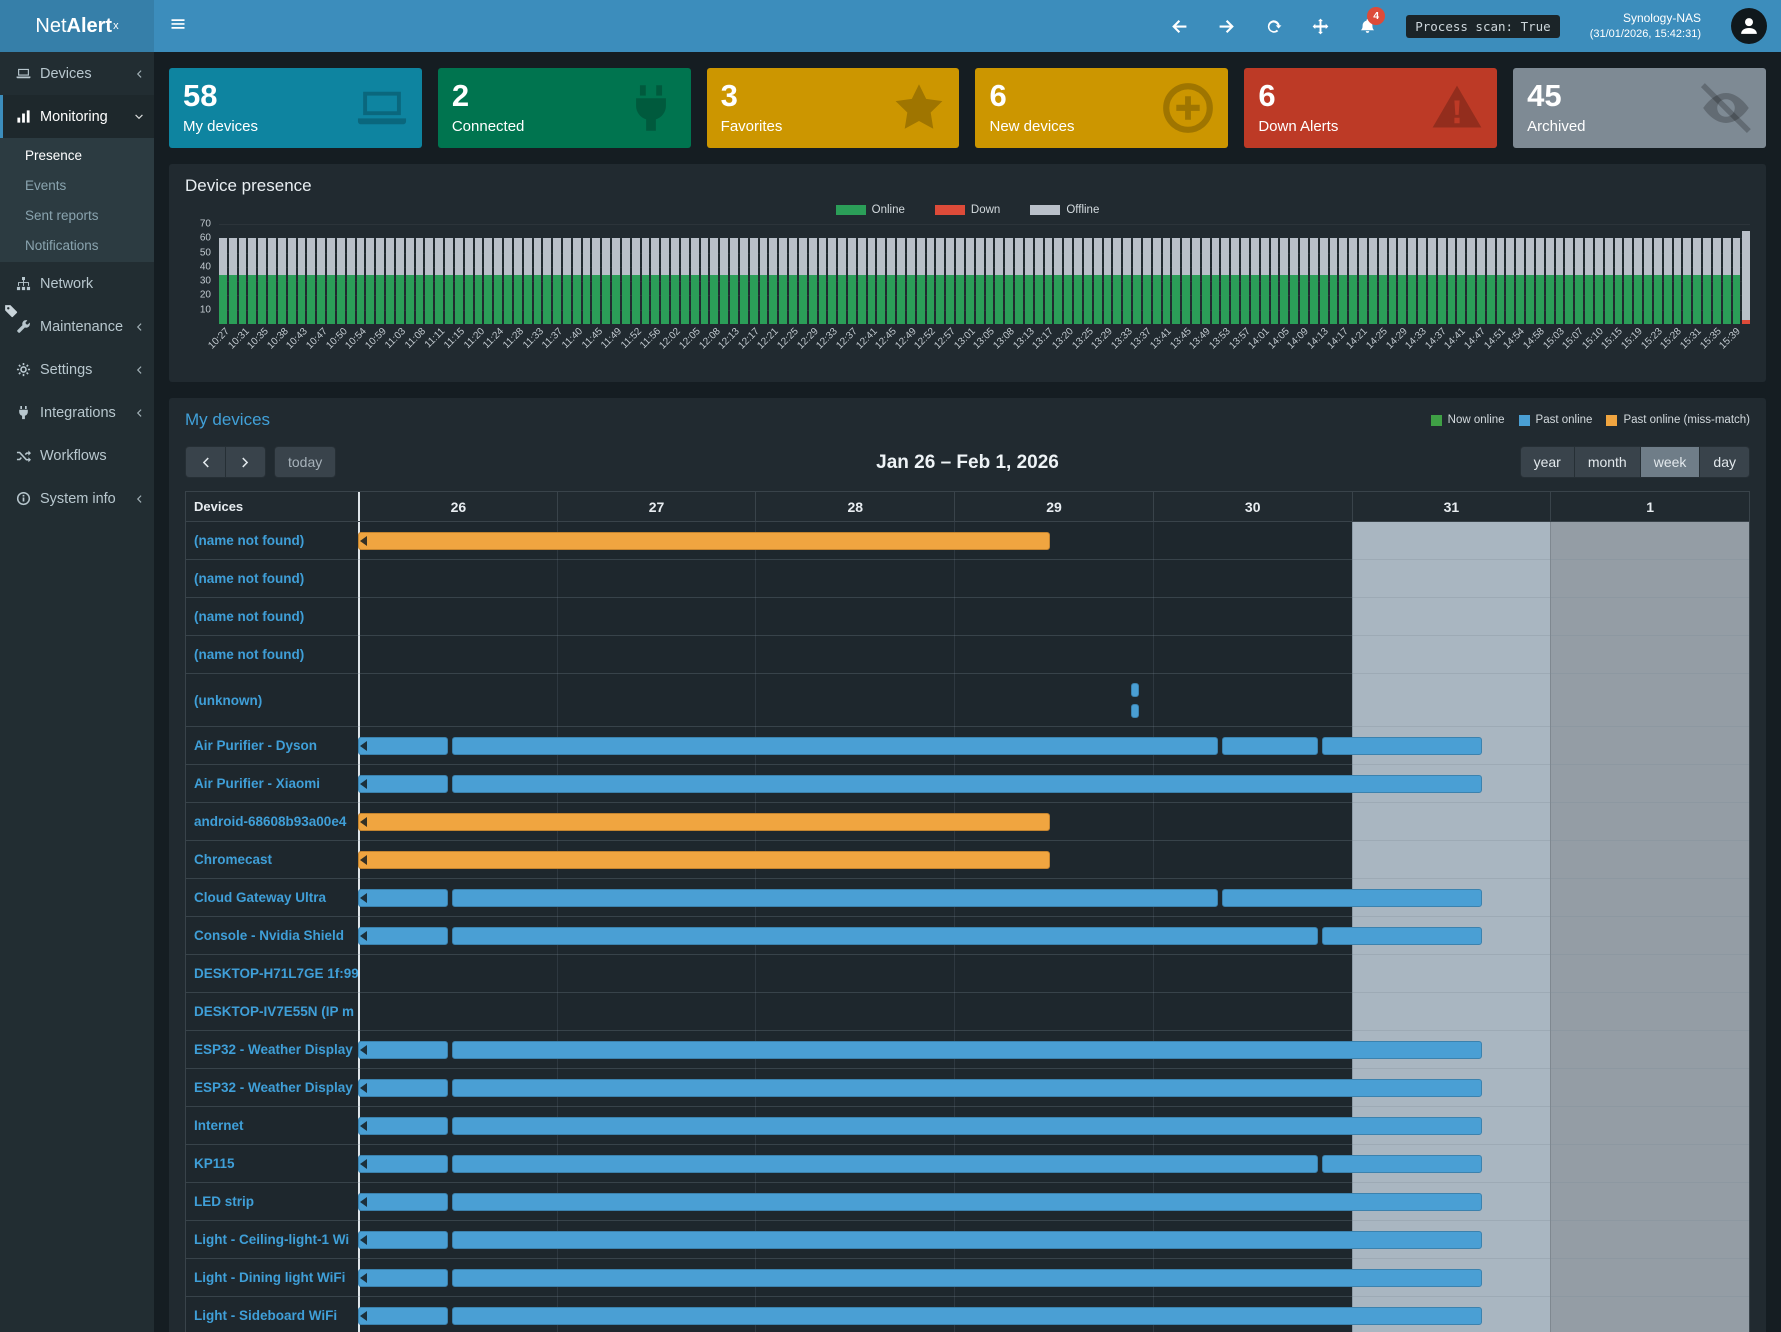 This screenshot has width=1781, height=1332. What do you see at coordinates (77, 412) in the screenshot?
I see `sidebar-item-integrations: Integrations` at bounding box center [77, 412].